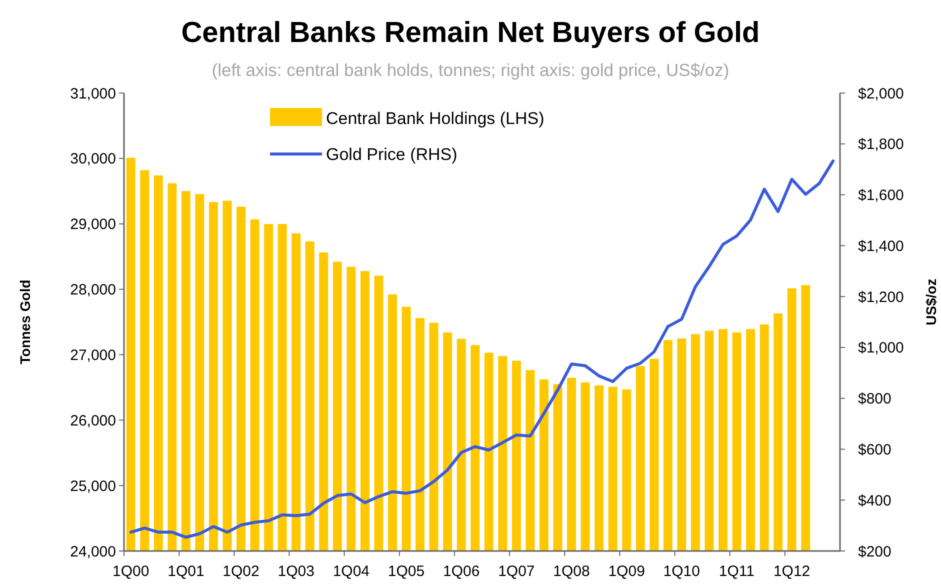 The height and width of the screenshot is (586, 941). Describe the element at coordinates (875, 551) in the screenshot. I see `y2-tick-label: $200` at that location.